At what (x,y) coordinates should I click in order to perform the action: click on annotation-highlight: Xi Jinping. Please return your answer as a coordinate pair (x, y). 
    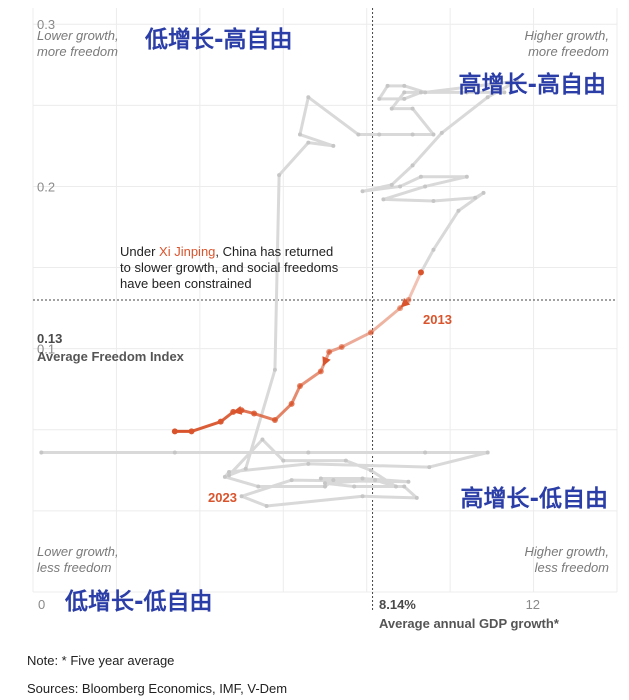
    Looking at the image, I should click on (187, 251).